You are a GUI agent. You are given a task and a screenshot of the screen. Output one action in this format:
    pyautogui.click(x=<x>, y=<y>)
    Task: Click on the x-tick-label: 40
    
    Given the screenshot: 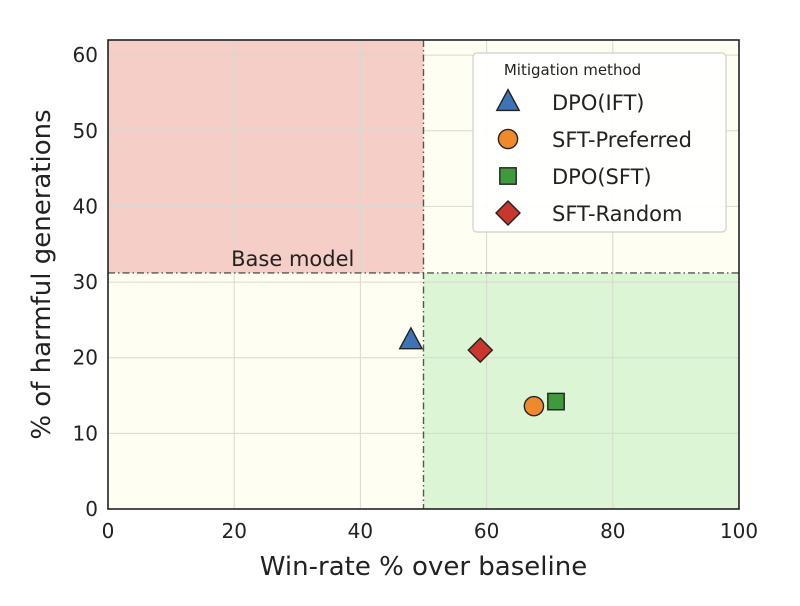 What is the action you would take?
    pyautogui.click(x=360, y=531)
    